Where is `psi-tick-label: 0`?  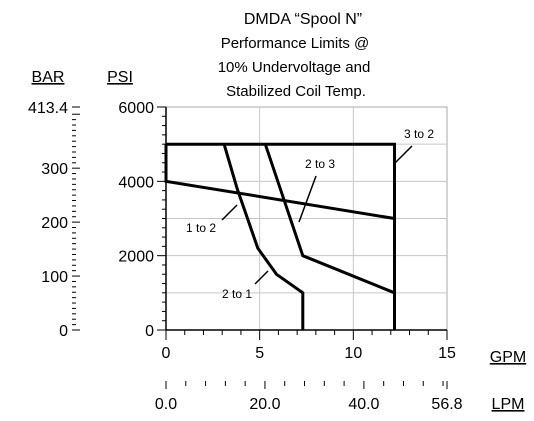 psi-tick-label: 0 is located at coordinates (149, 331).